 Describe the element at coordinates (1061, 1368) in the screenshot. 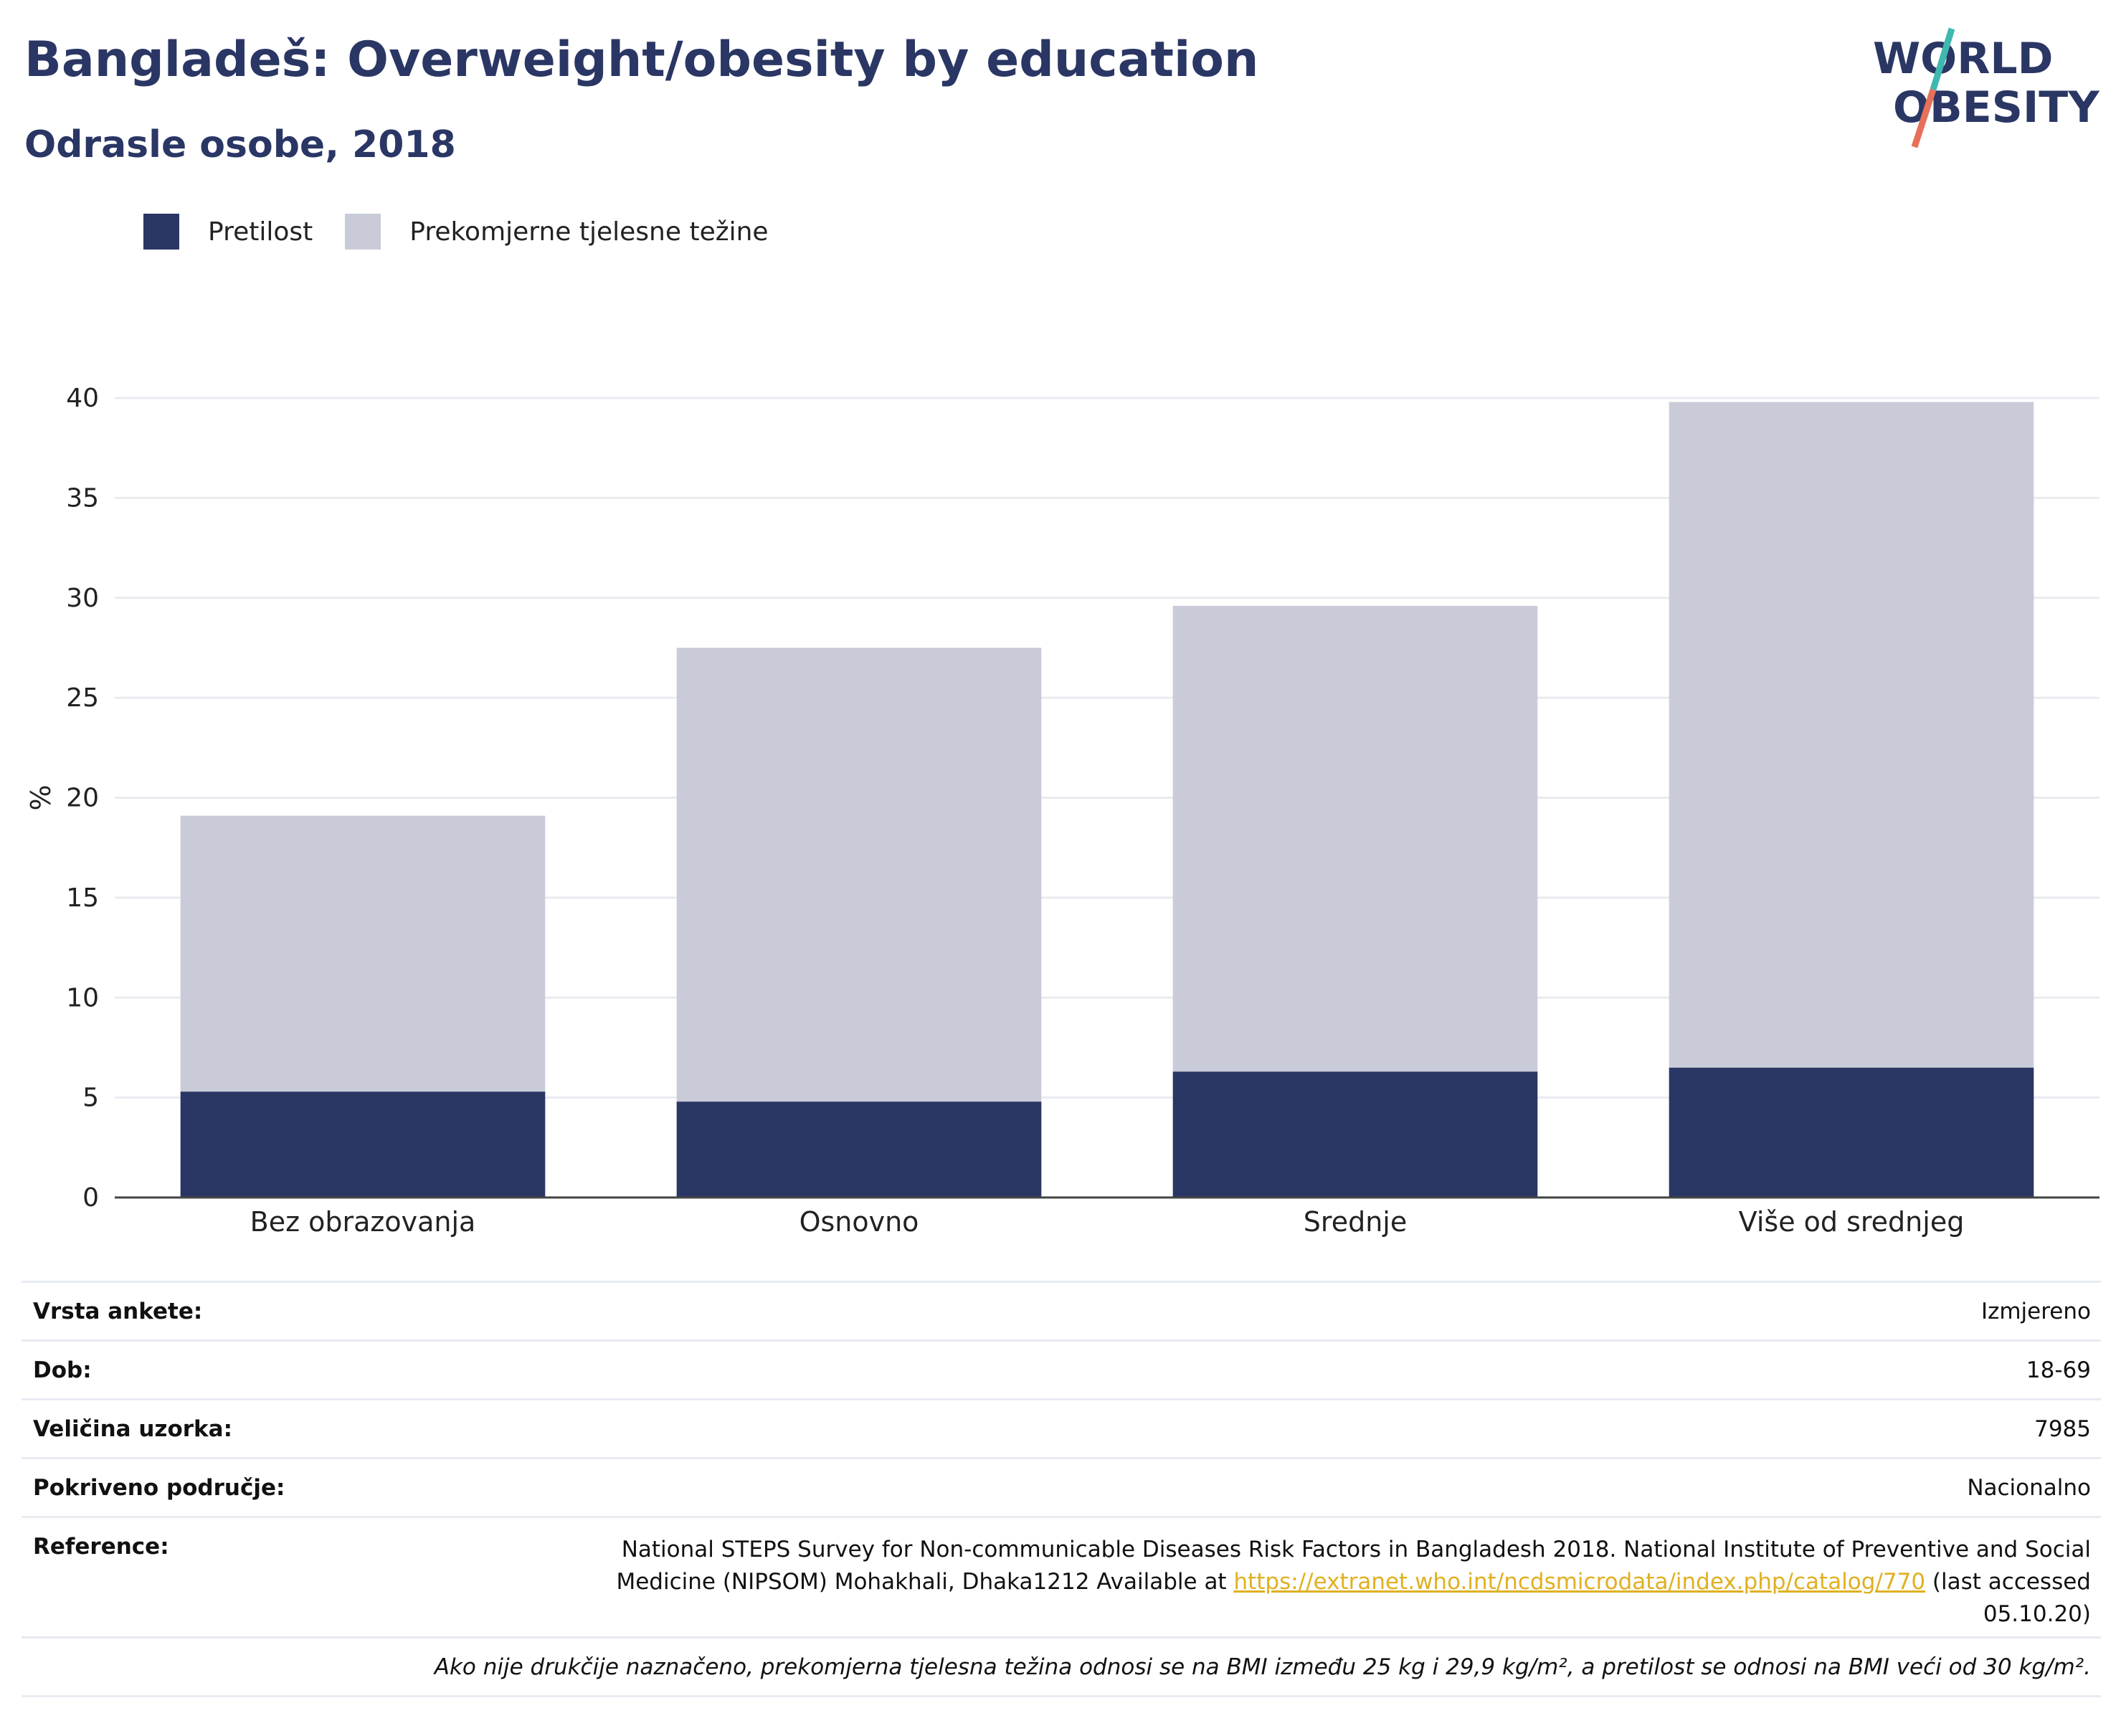

I see `meta-row-age: Dob: 18-69` at that location.